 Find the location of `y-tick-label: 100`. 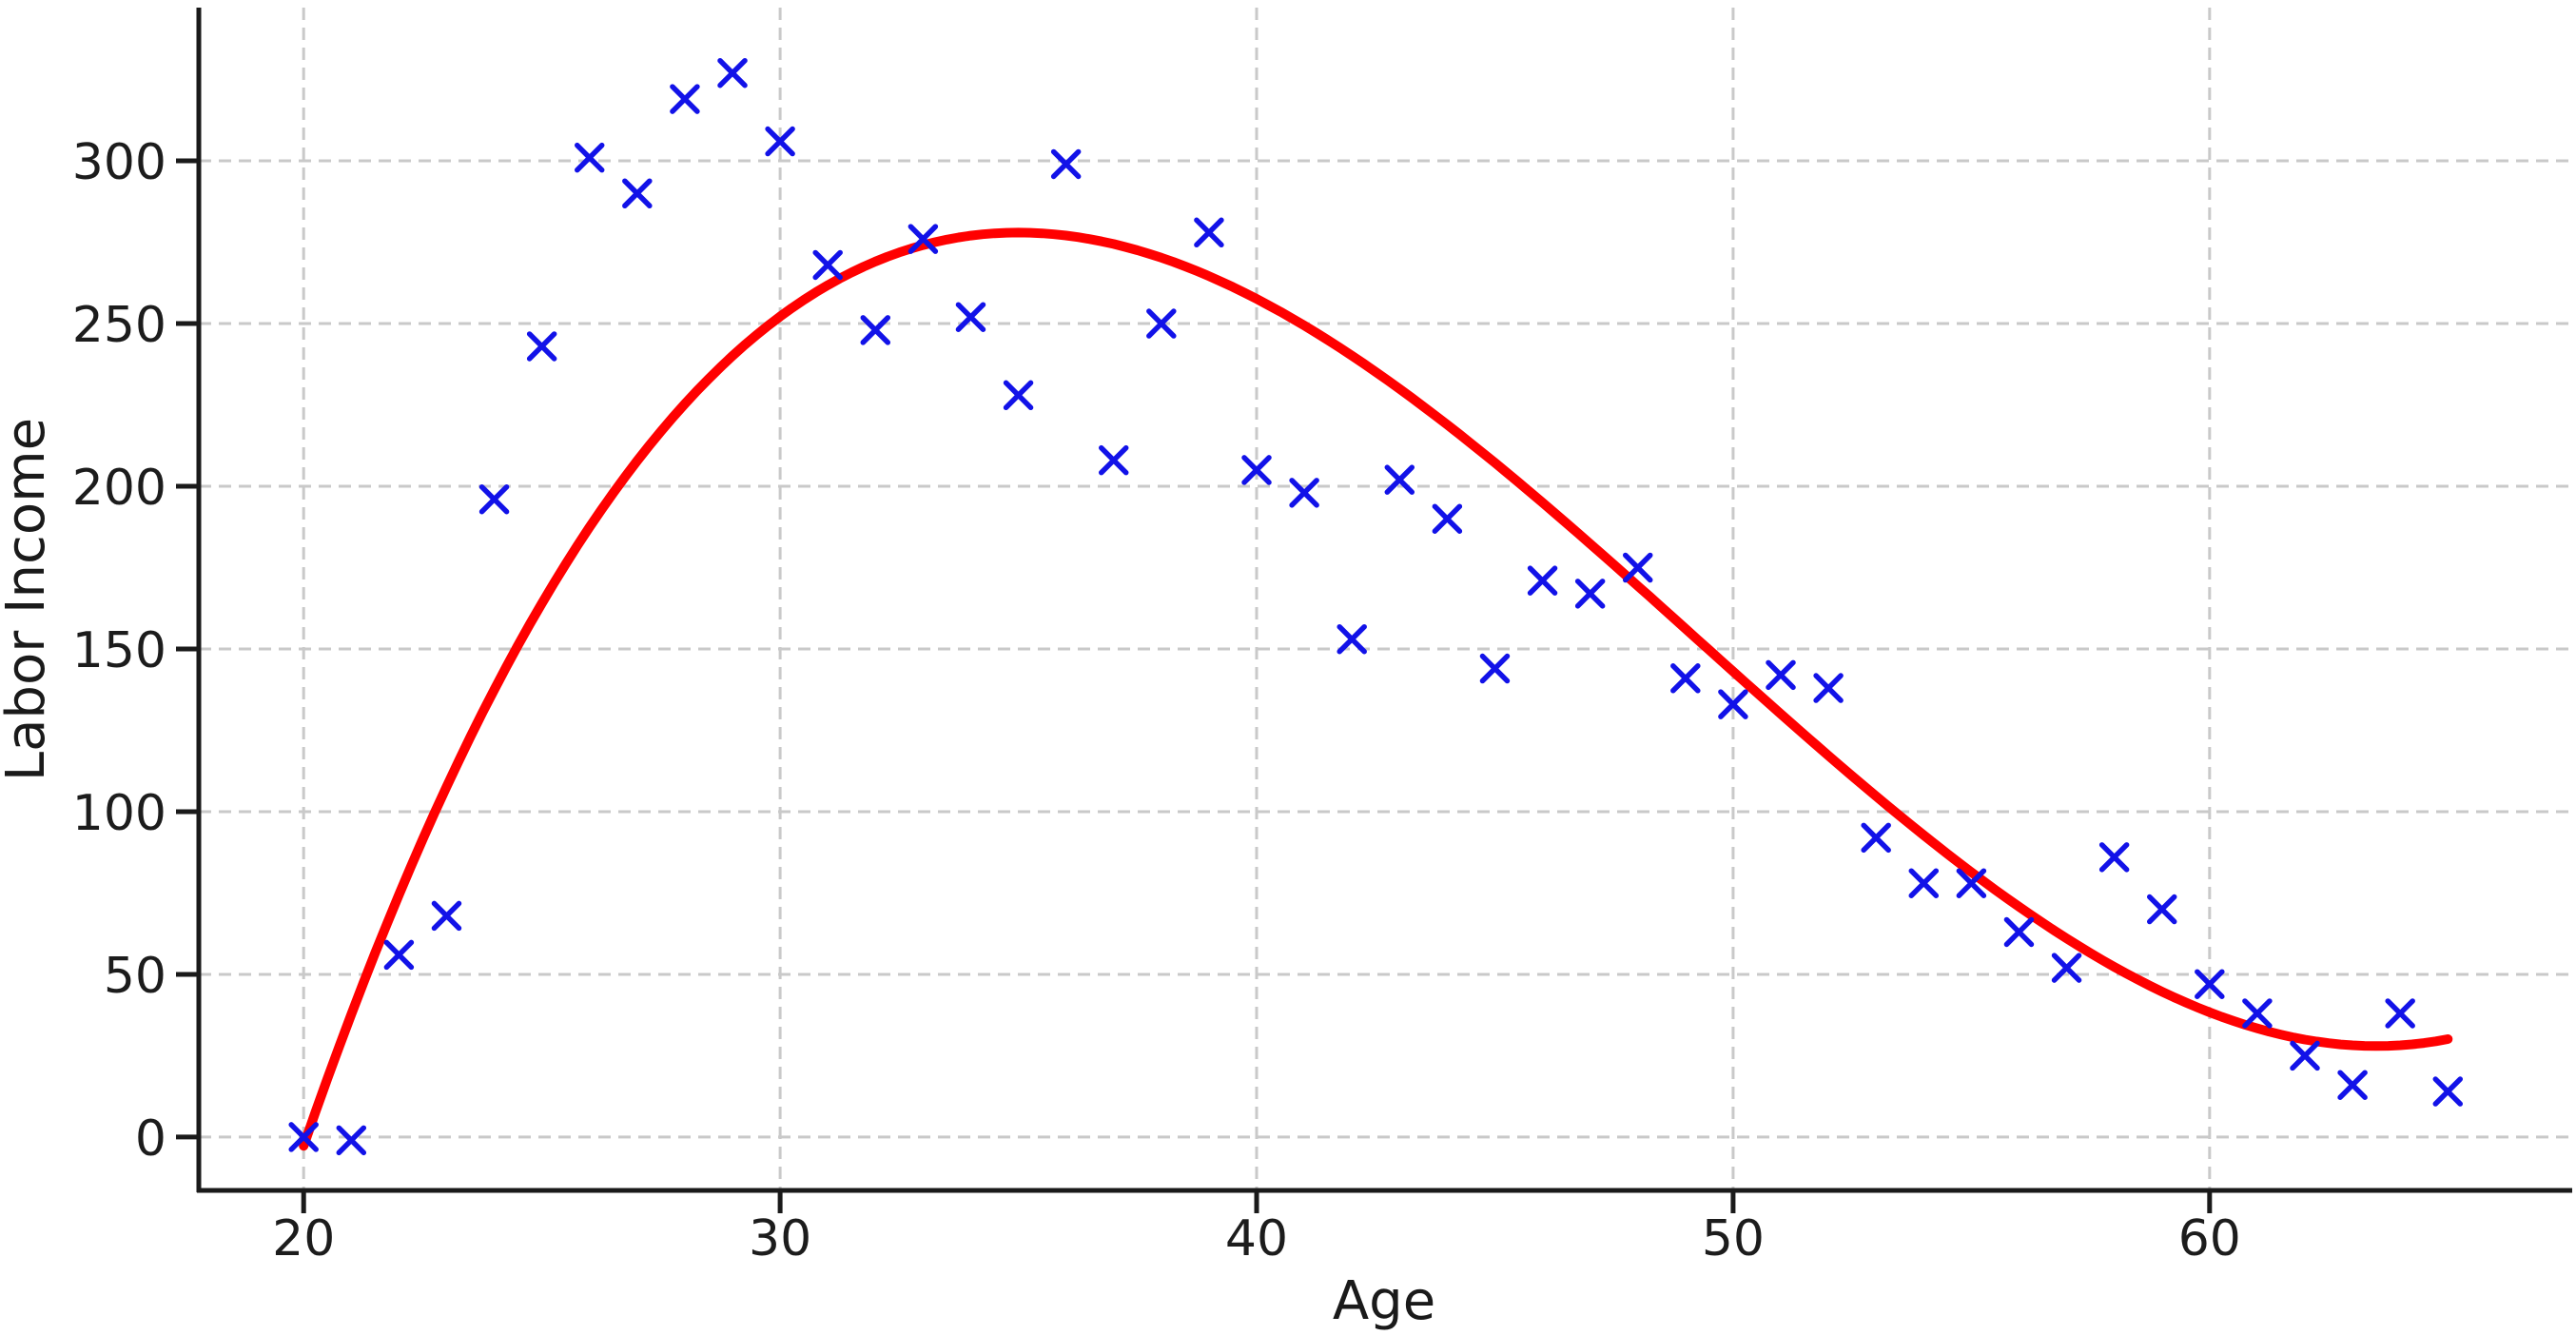

y-tick-label: 100 is located at coordinates (119, 813).